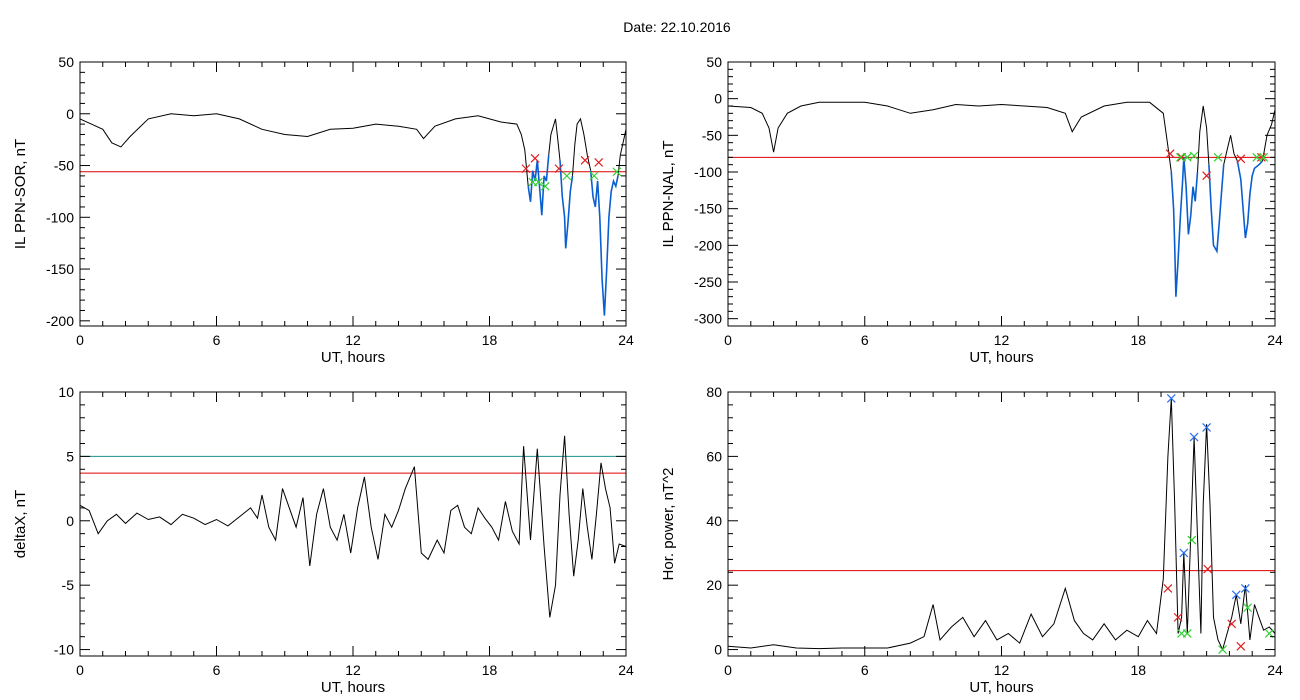 Image resolution: width=1300 pixels, height=700 pixels. I want to click on y-tick-label: -150, so click(708, 209).